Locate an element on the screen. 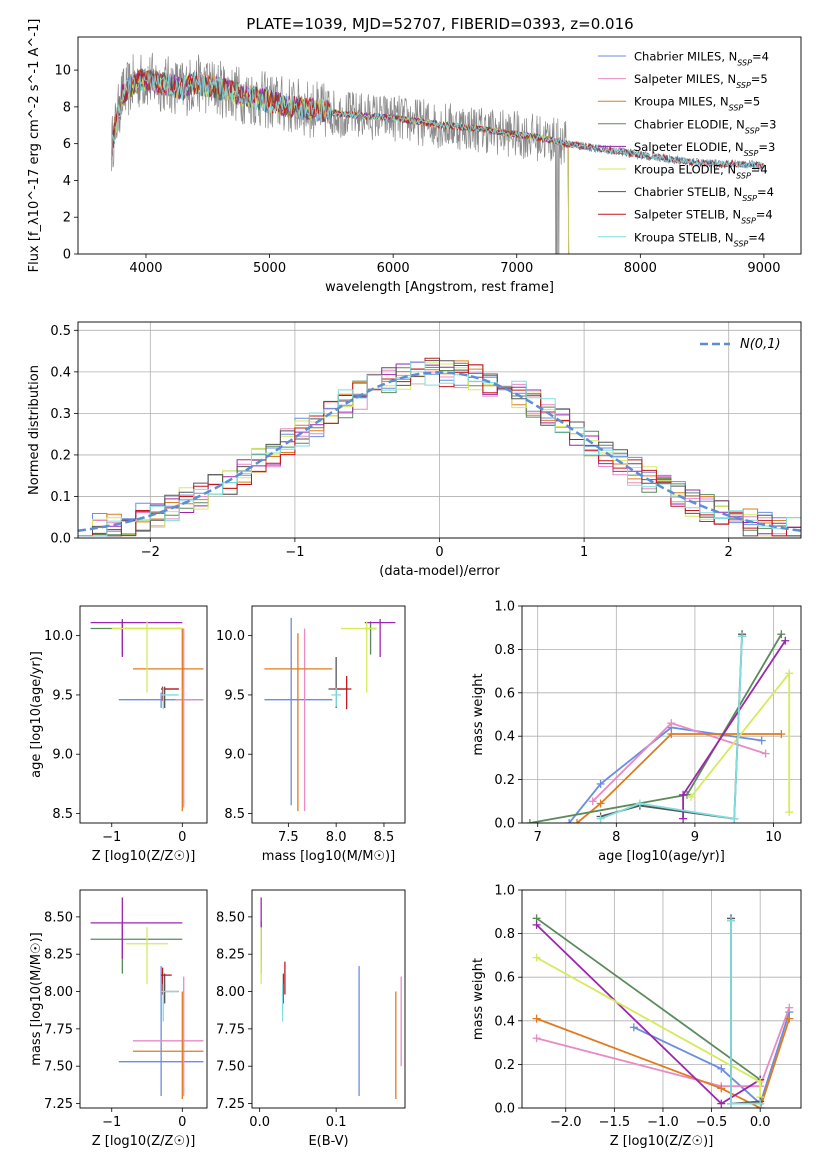 This screenshot has height=1170, width=819. y-tick-label: 8.50 is located at coordinates (230, 917).